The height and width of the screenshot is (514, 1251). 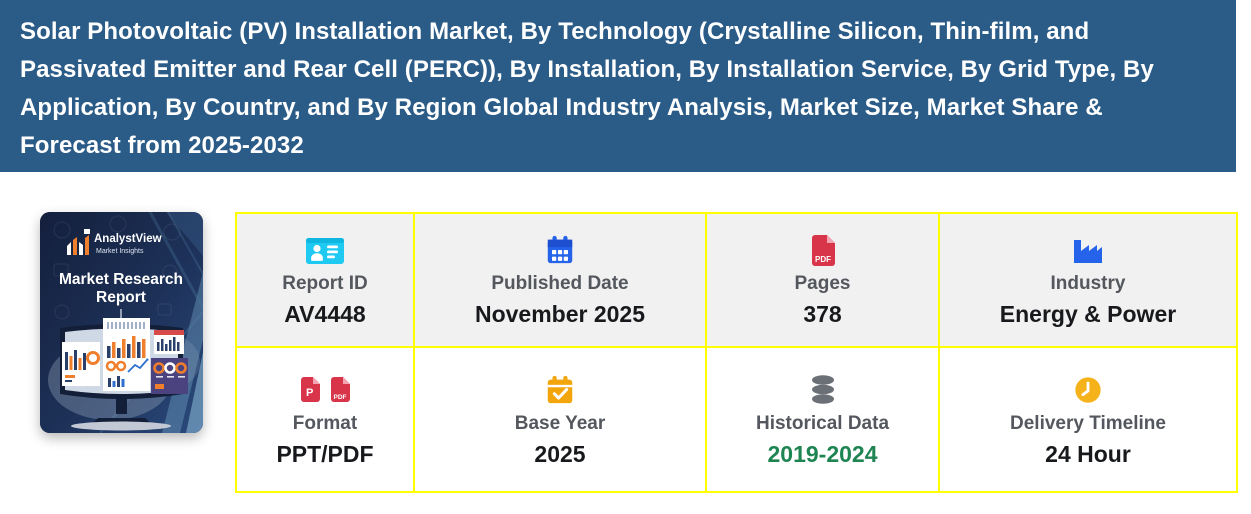 I want to click on info-cell-industry: Industry Energy & Power, so click(x=1088, y=281).